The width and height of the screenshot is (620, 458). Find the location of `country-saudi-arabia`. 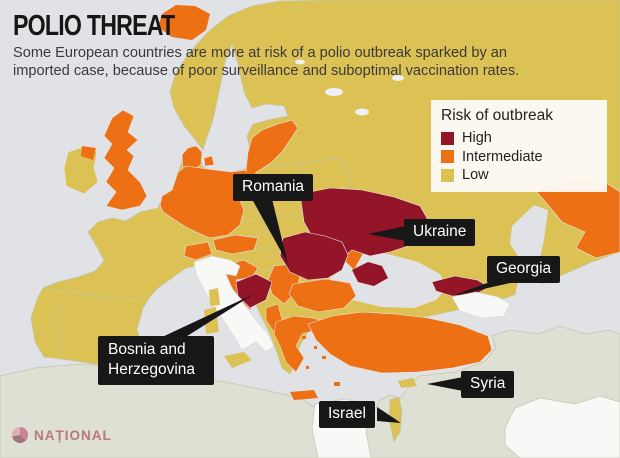

country-saudi-arabia is located at coordinates (562, 426).